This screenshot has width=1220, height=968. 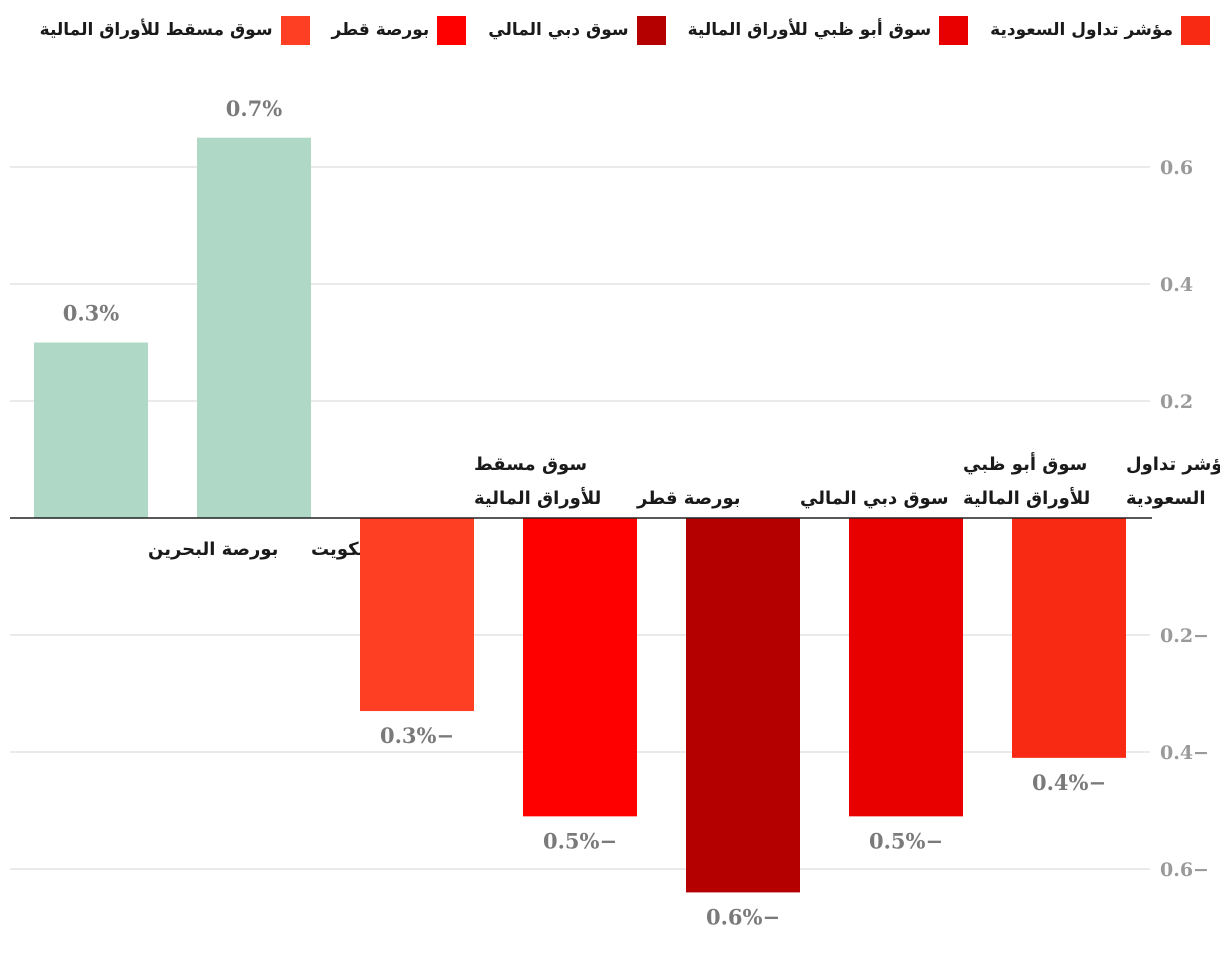 What do you see at coordinates (1184, 636) in the screenshot?
I see `y-tick-label: 0.2−` at bounding box center [1184, 636].